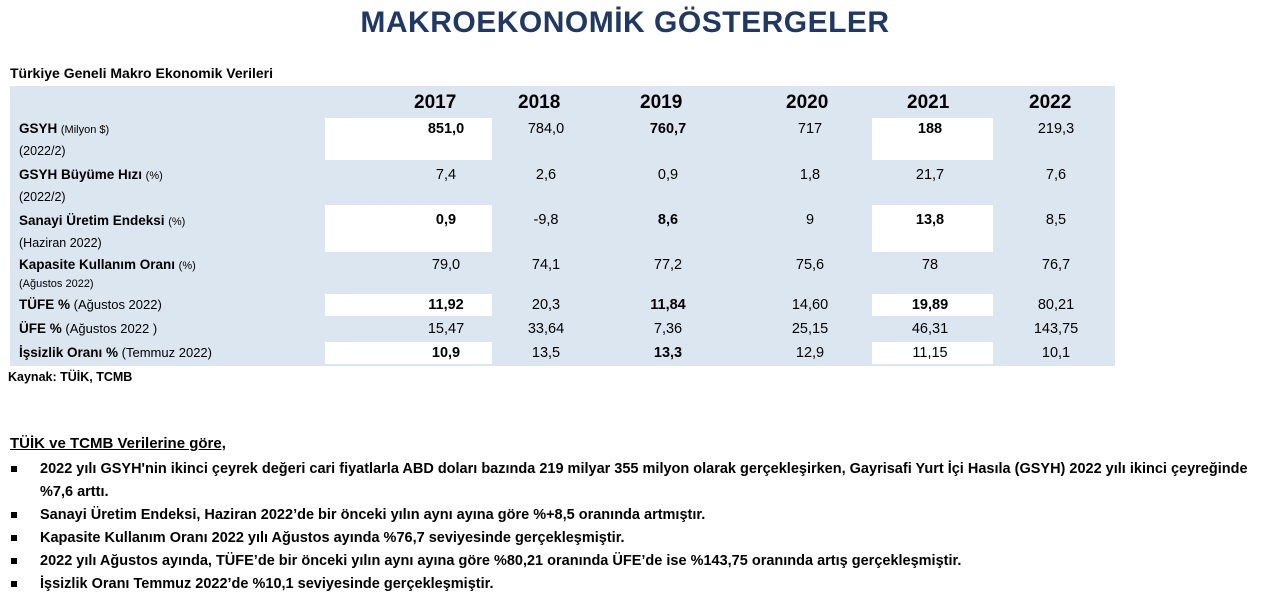  I want to click on value-cell: 78, so click(930, 265).